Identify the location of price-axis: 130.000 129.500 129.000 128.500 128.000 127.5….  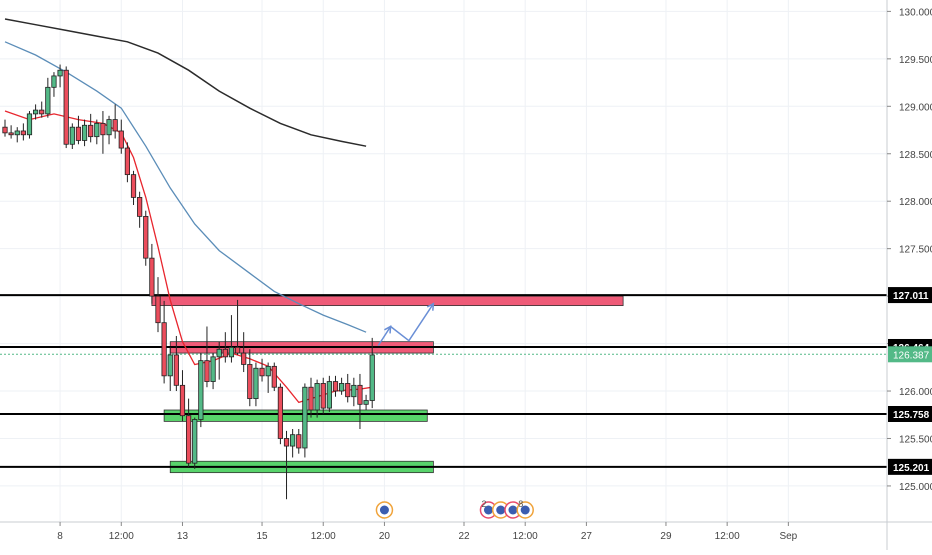
(909, 275).